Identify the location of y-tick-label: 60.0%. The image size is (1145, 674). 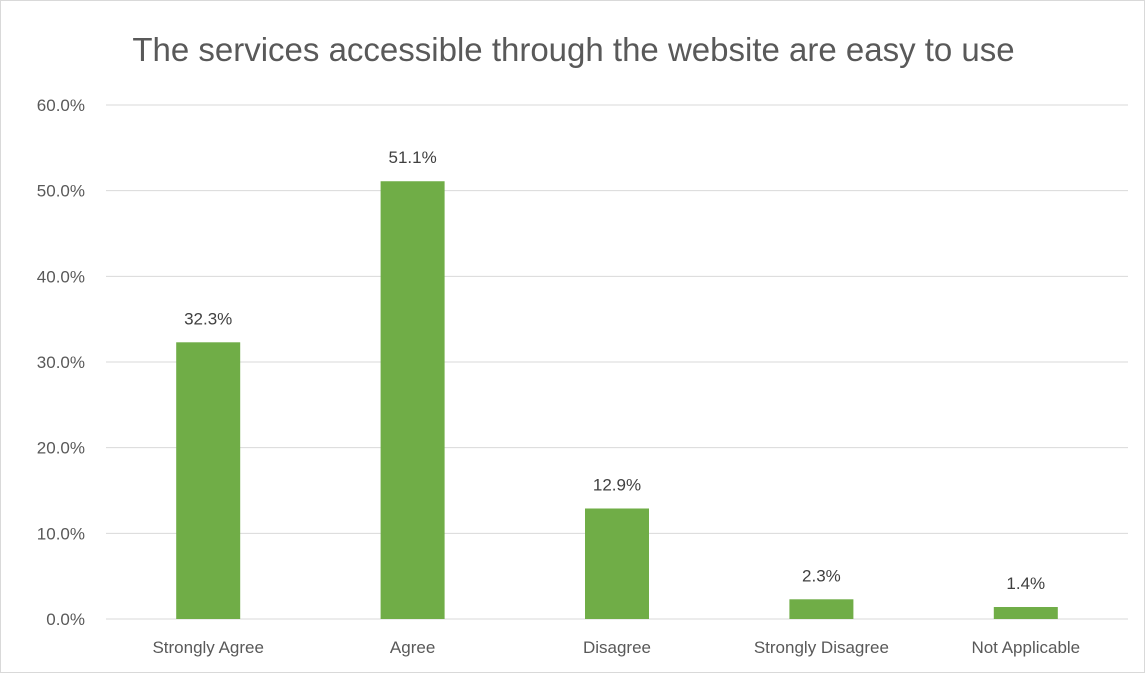
(61, 105).